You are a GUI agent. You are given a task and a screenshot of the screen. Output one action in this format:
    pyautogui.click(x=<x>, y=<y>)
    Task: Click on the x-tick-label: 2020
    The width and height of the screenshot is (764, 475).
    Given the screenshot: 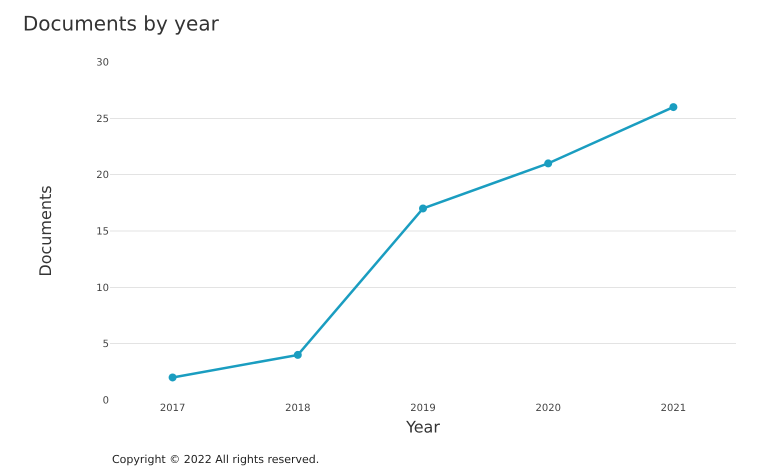 What is the action you would take?
    pyautogui.click(x=548, y=408)
    